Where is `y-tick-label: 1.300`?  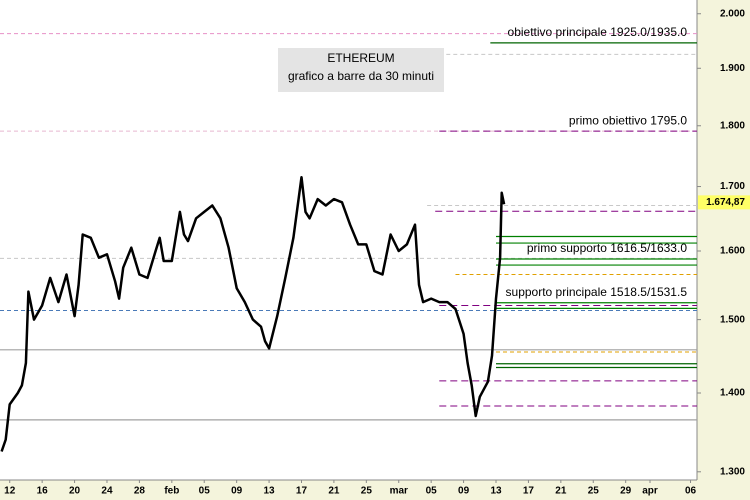 y-tick-label: 1.300 is located at coordinates (732, 471).